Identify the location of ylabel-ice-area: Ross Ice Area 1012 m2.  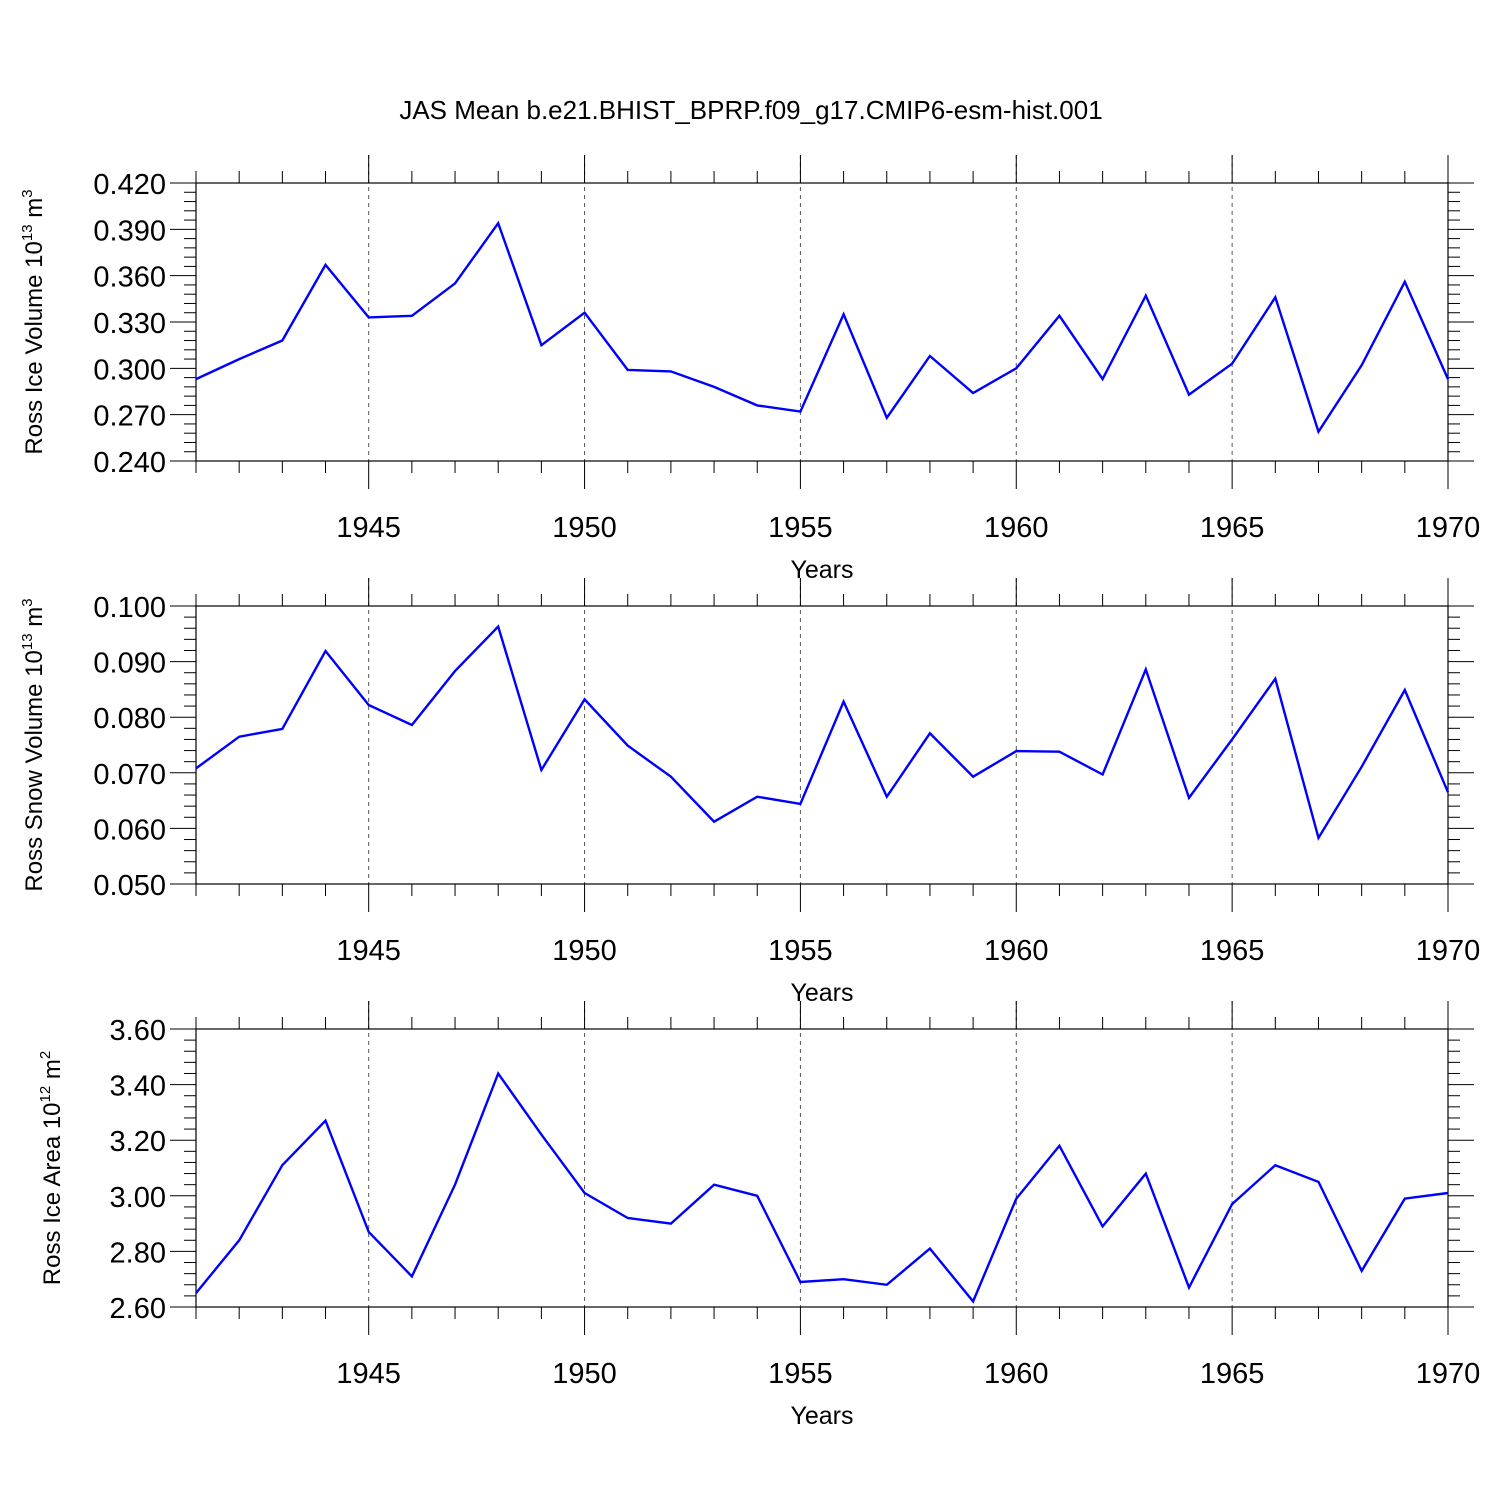
(51, 1168).